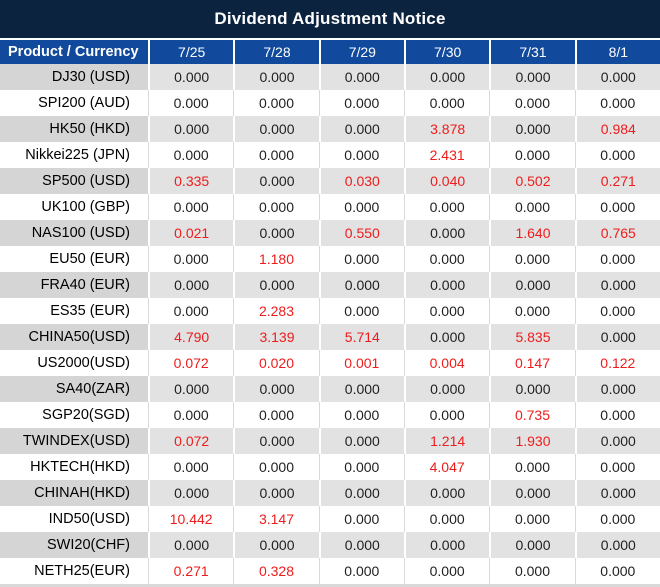 The image size is (660, 587). Describe the element at coordinates (532, 363) in the screenshot. I see `dividend-value-cell: 0.147` at that location.